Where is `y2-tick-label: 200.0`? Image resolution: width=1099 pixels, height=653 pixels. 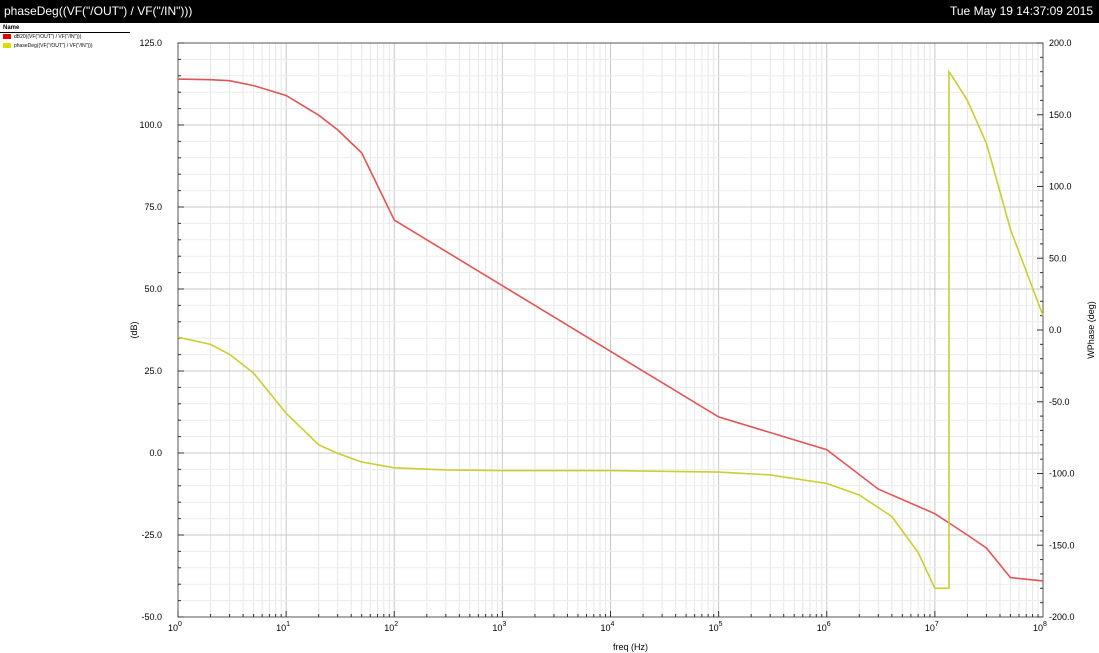 y2-tick-label: 200.0 is located at coordinates (1060, 43).